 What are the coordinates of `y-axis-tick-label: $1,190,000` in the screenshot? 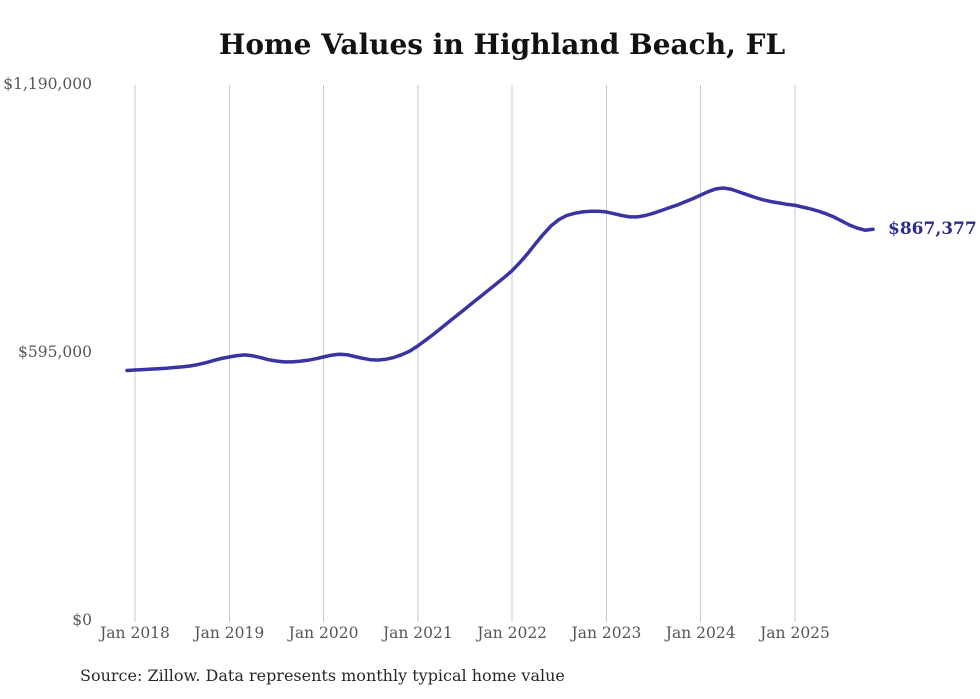 It's located at (47, 83).